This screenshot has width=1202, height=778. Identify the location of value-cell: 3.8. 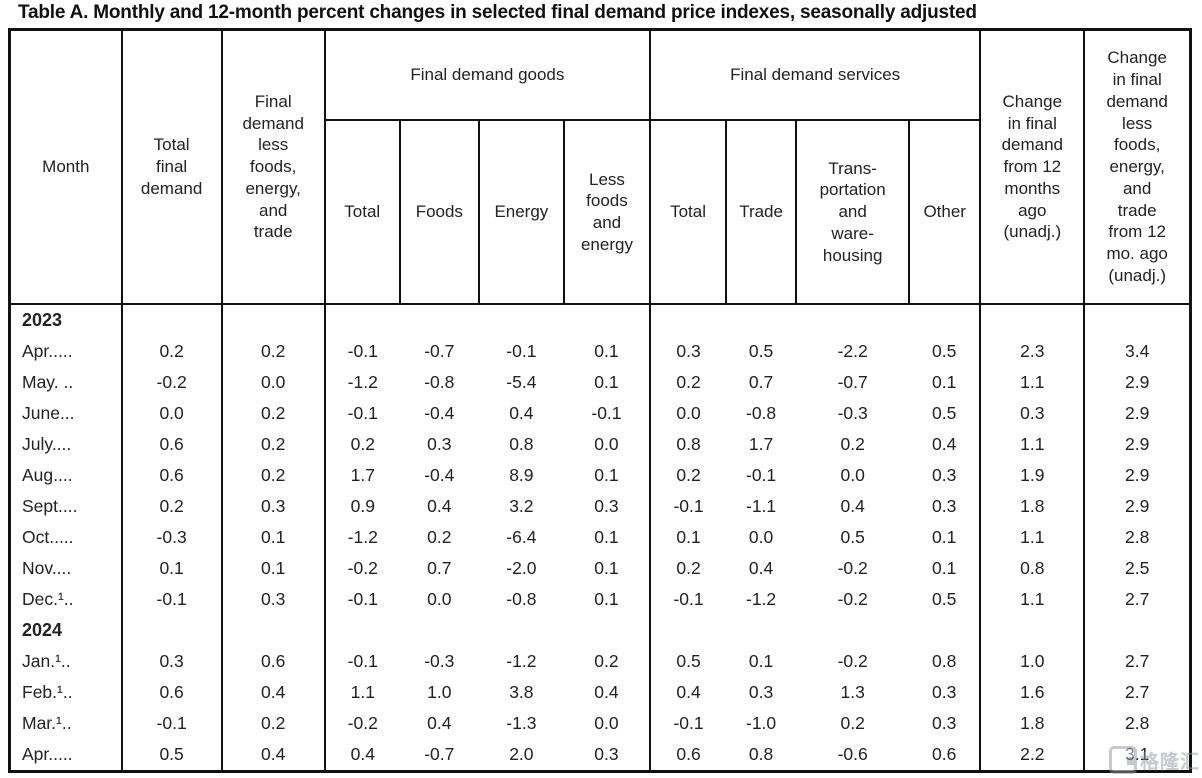
(521, 692).